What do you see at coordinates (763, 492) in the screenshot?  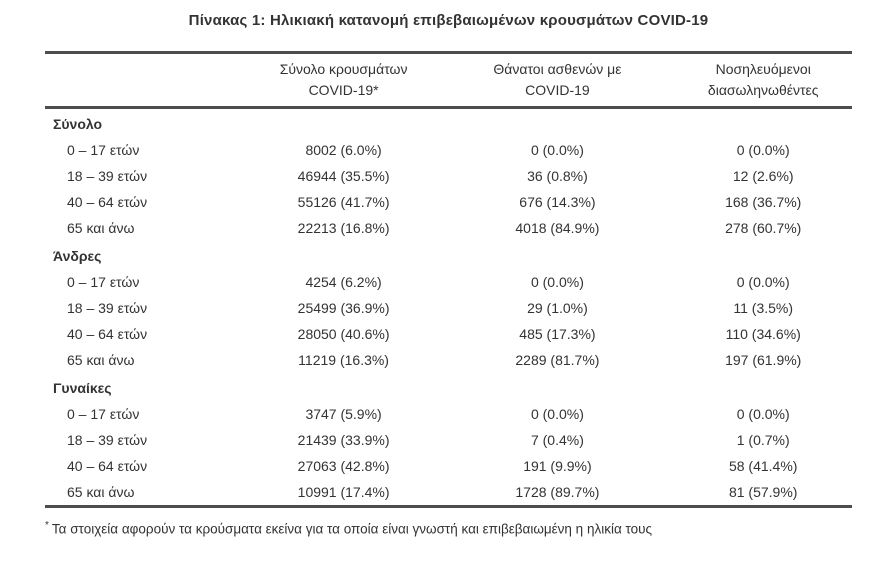 I see `intubated-cell: 81 (57.9%)` at bounding box center [763, 492].